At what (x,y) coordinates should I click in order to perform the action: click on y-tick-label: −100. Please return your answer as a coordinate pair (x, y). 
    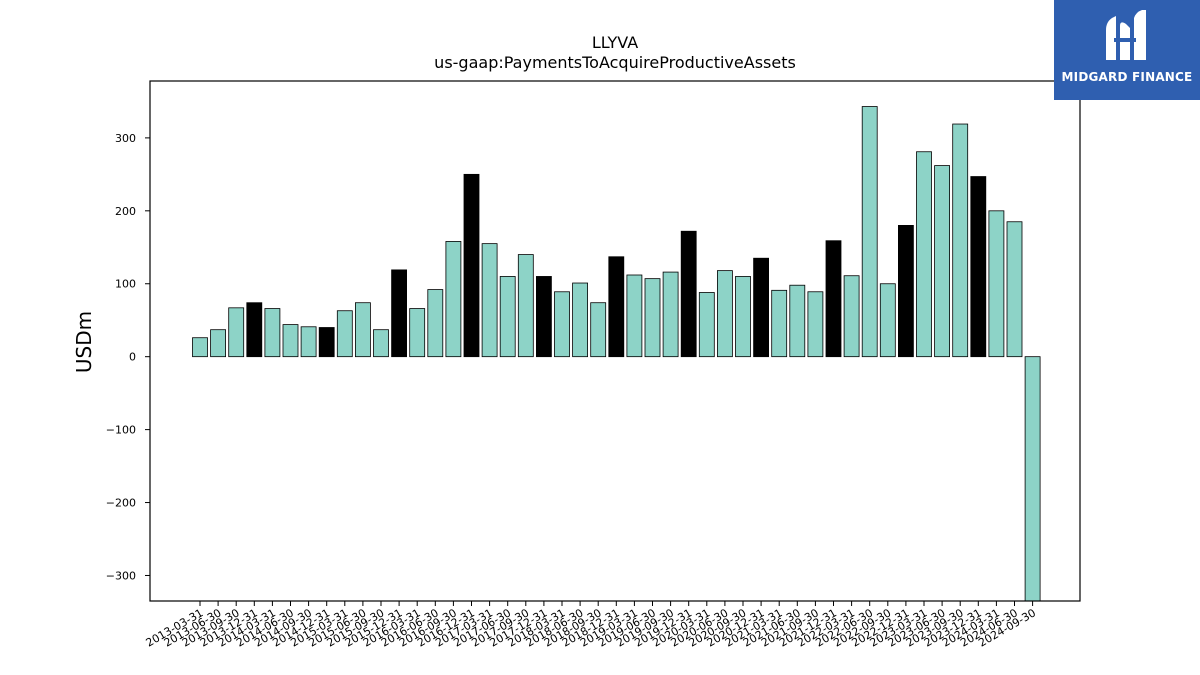
    Looking at the image, I should click on (121, 430).